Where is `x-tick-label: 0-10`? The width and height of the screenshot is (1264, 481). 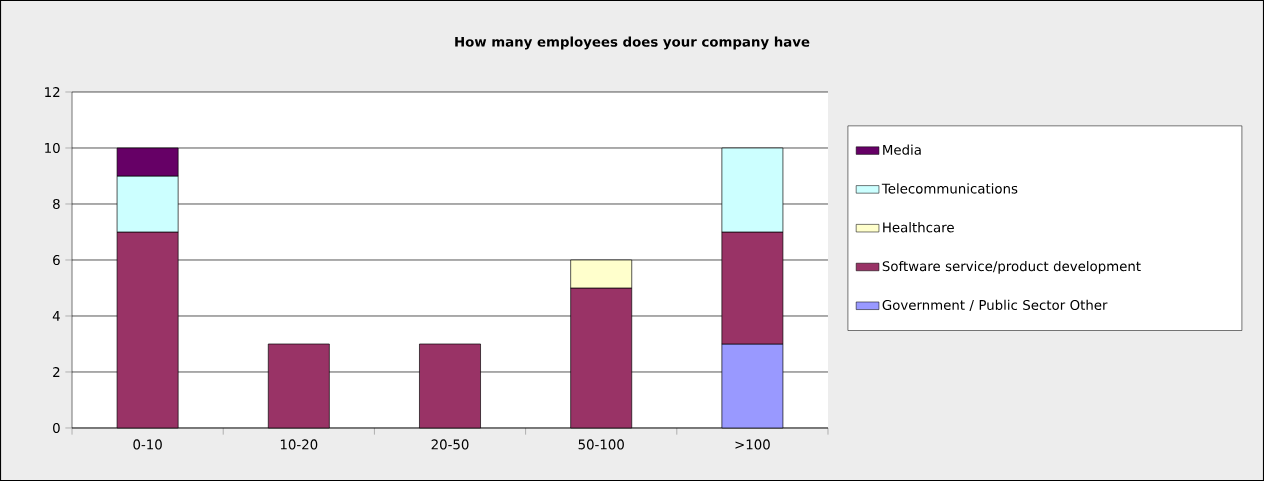
x-tick-label: 0-10 is located at coordinates (147, 444).